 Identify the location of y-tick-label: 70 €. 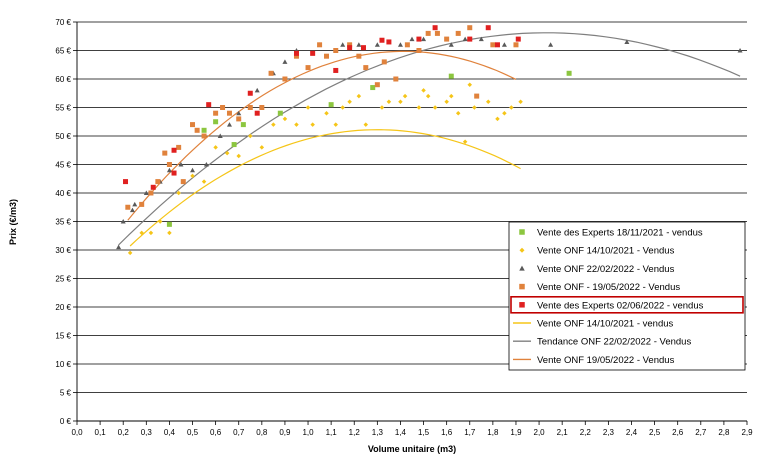
(63, 22).